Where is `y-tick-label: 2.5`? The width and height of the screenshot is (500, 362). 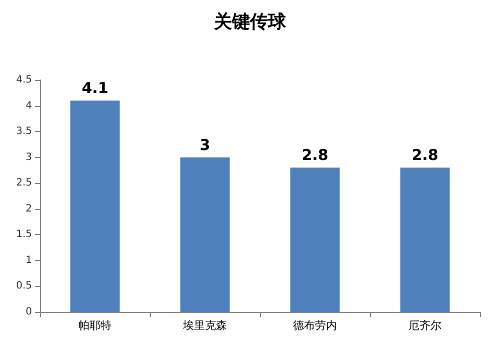 y-tick-label: 2.5 is located at coordinates (24, 183).